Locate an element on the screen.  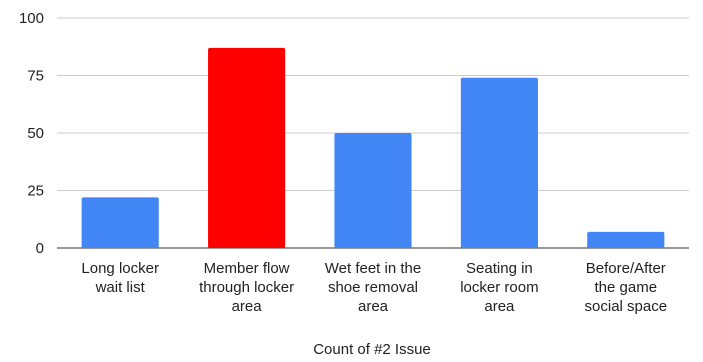
x-category-label: Long locker wait list is located at coordinates (120, 278).